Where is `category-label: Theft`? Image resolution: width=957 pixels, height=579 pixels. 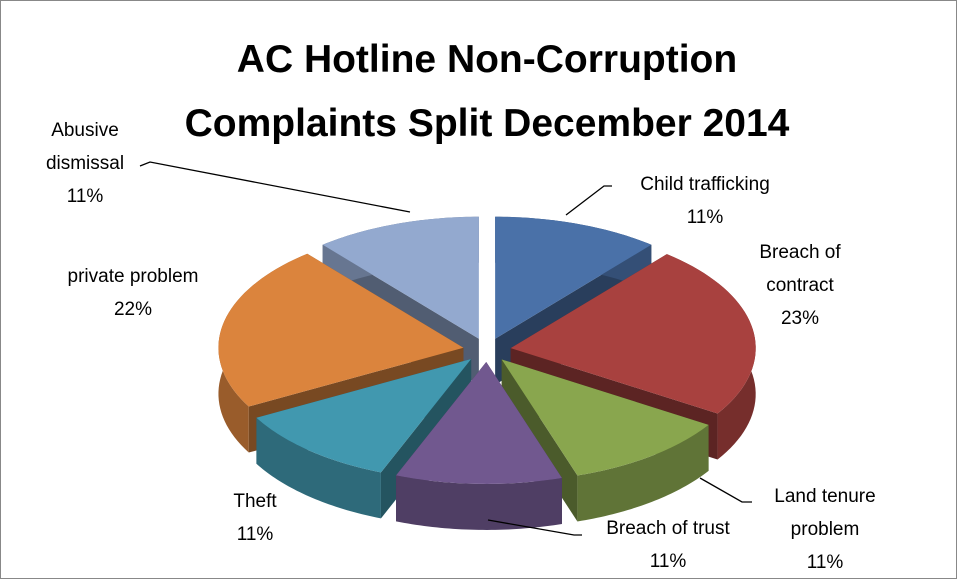 category-label: Theft is located at coordinates (255, 501).